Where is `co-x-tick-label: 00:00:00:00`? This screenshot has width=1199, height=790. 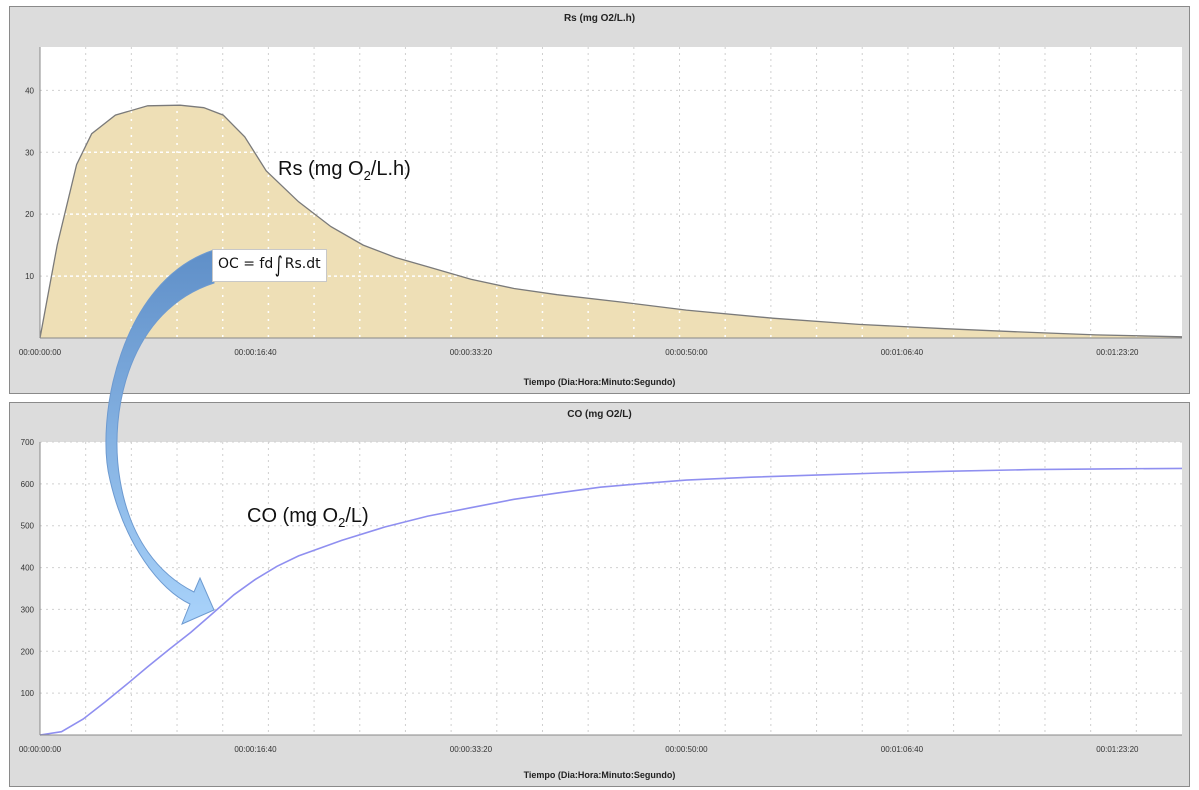
co-x-tick-label: 00:00:00:00 is located at coordinates (40, 749).